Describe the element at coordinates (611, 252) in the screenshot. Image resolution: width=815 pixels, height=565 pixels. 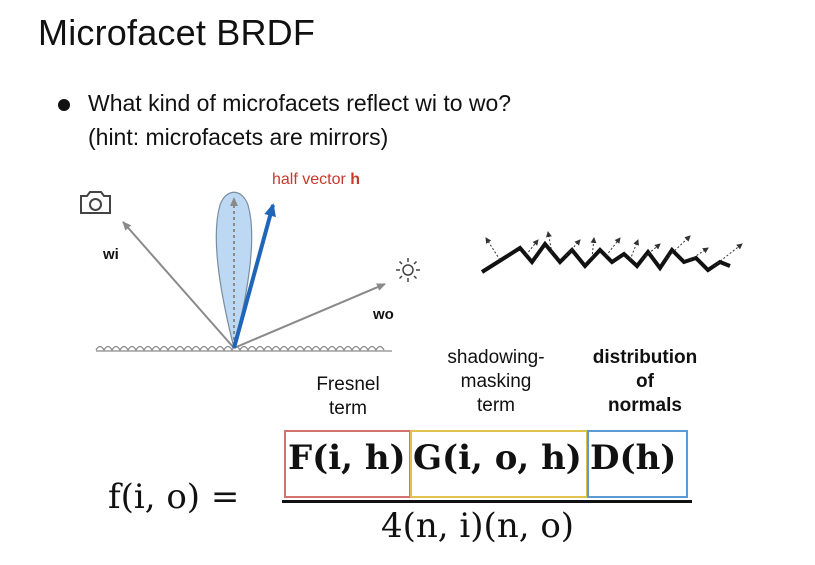
I see `microfacet-zigzag` at that location.